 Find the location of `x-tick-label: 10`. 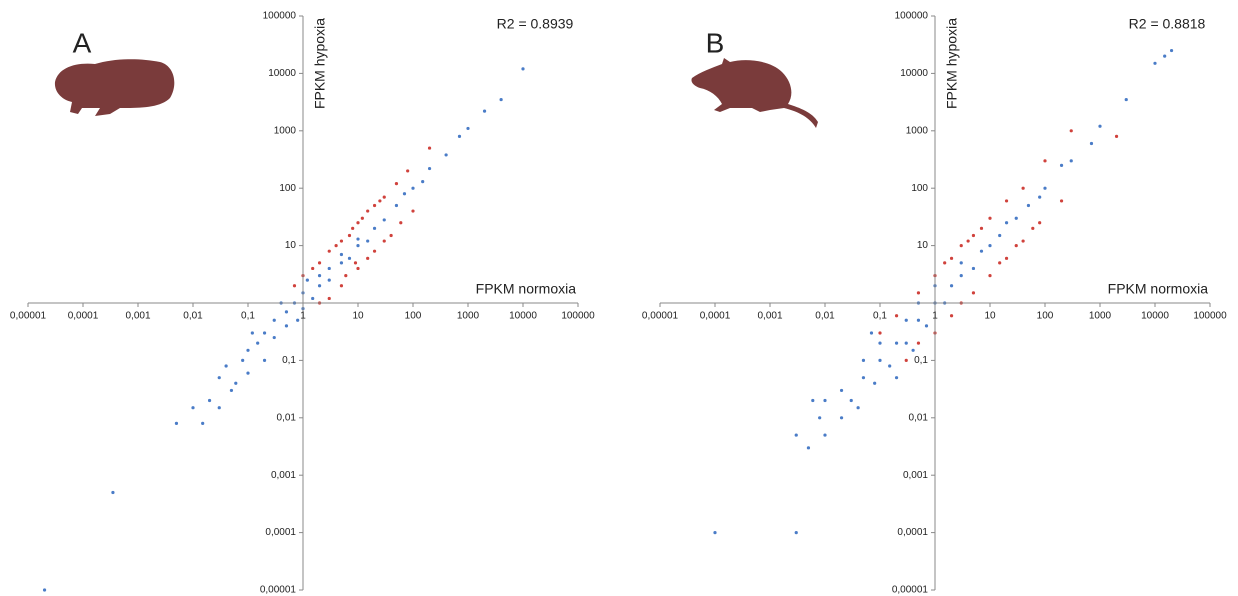

x-tick-label: 10 is located at coordinates (990, 316).